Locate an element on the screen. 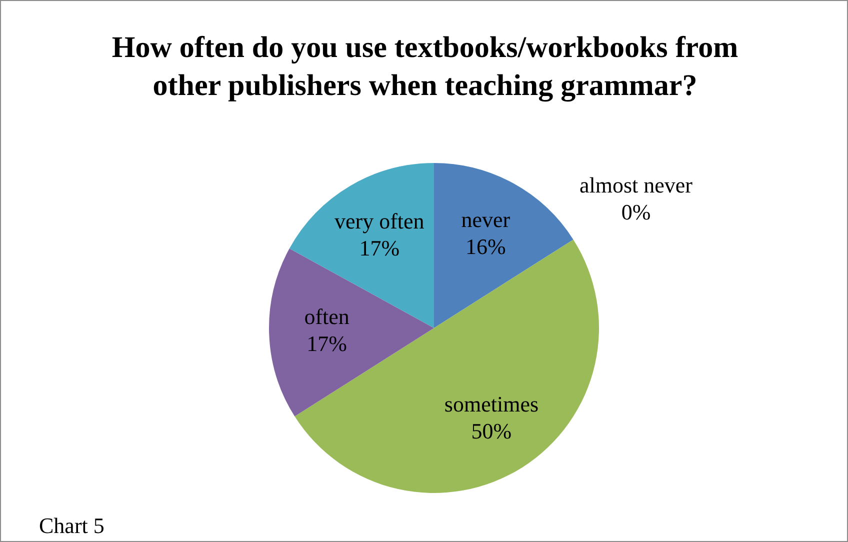 The height and width of the screenshot is (542, 848). data-label: 16% is located at coordinates (486, 246).